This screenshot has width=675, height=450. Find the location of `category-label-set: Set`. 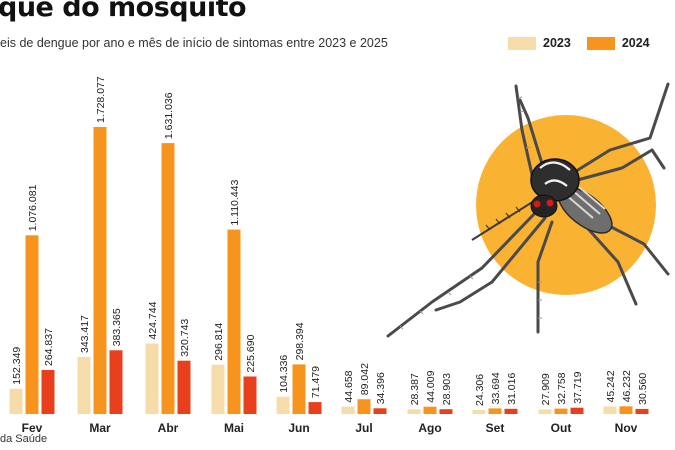

category-label-set: Set is located at coordinates (495, 428).